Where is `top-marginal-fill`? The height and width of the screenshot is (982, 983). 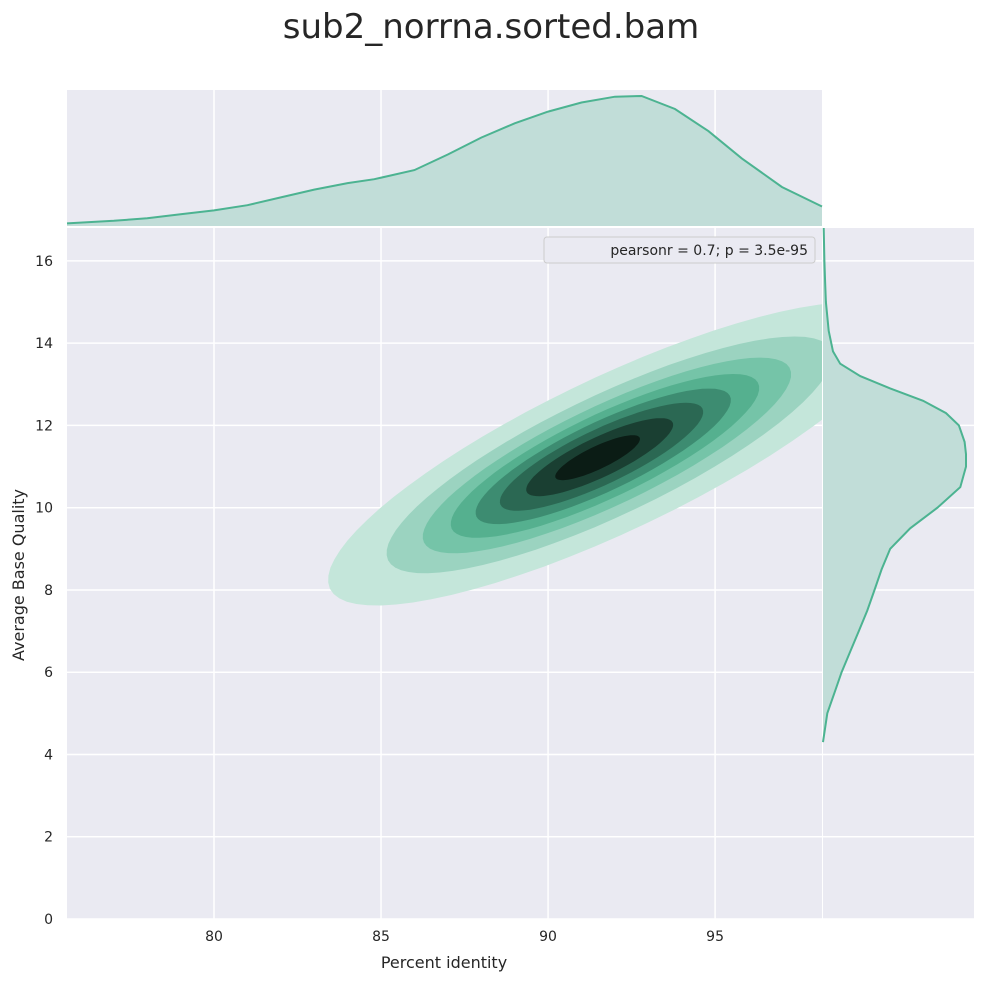 top-marginal-fill is located at coordinates (444, 161).